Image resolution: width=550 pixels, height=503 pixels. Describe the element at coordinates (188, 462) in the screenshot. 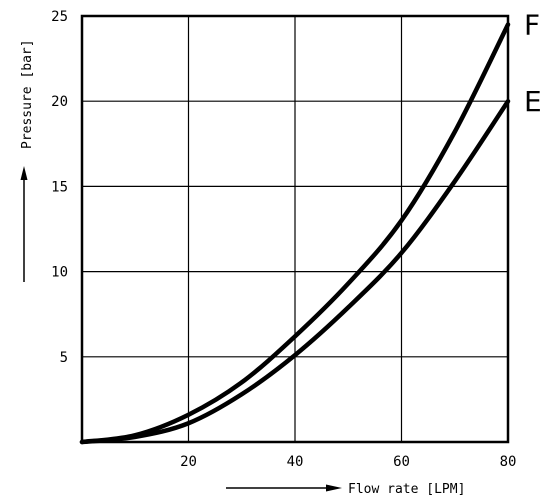

I see `x-tick-label: 20` at that location.